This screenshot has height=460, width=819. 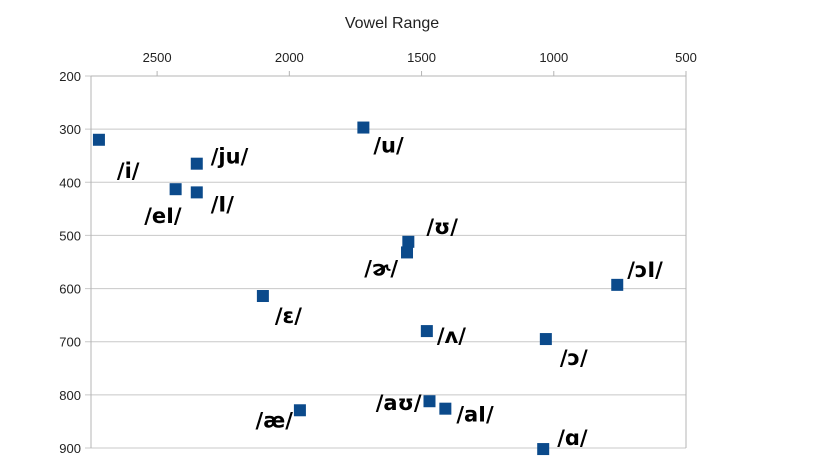 I want to click on x-tick-label-1500: 1500, so click(x=421, y=57).